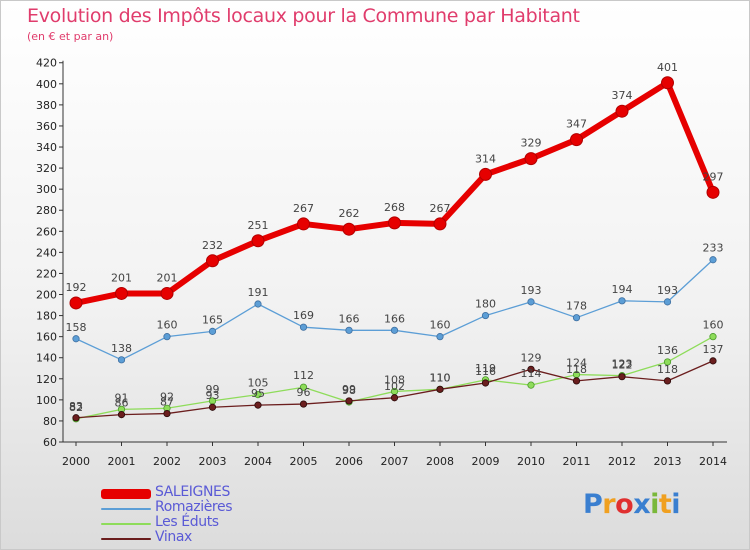 The width and height of the screenshot is (750, 550). Describe the element at coordinates (593, 504) in the screenshot. I see `logo-letter: P` at that location.